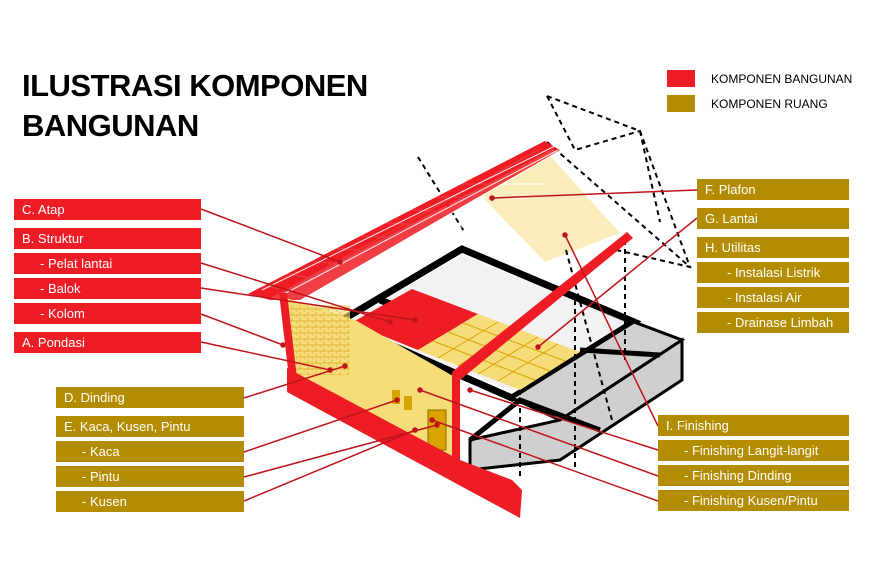  Describe the element at coordinates (107, 209) in the screenshot. I see `label-atap: C. Atap` at that location.